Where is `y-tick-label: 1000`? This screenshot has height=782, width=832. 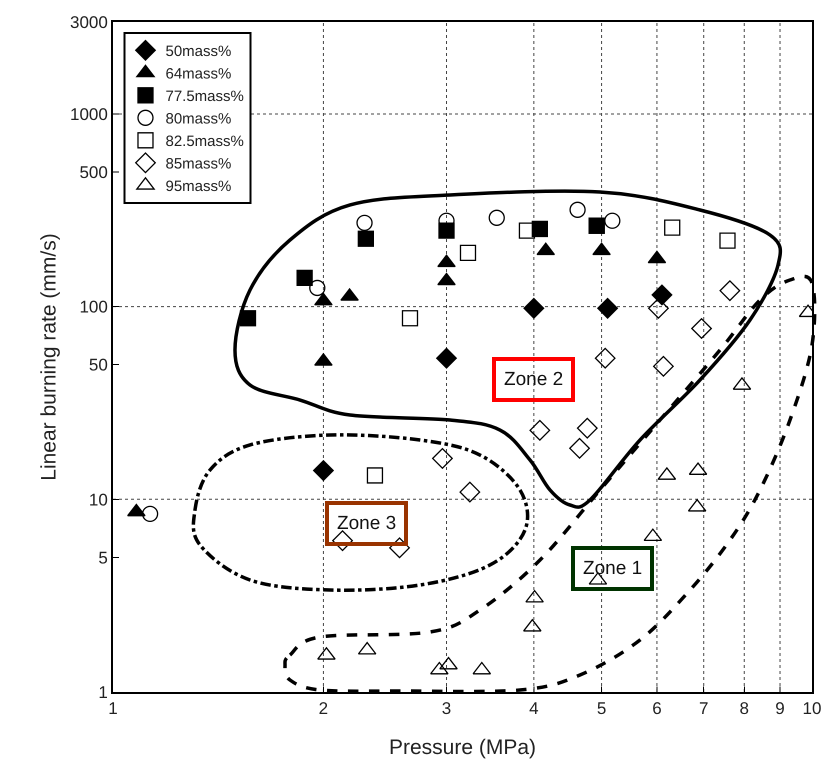
y-tick-label: 1000 is located at coordinates (89, 114).